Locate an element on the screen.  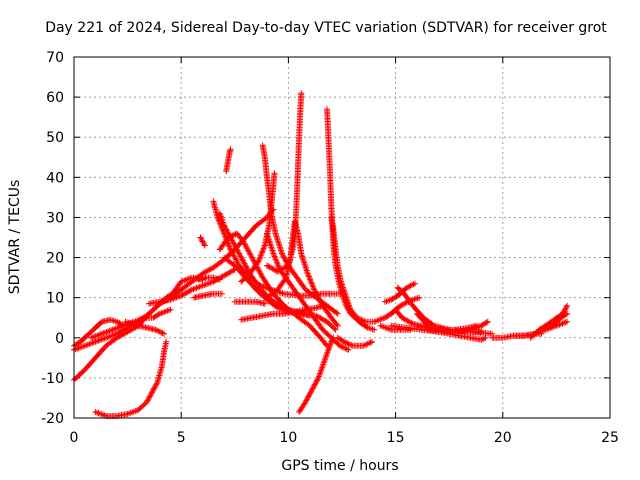
y-tick-label: -20 is located at coordinates (52, 419).